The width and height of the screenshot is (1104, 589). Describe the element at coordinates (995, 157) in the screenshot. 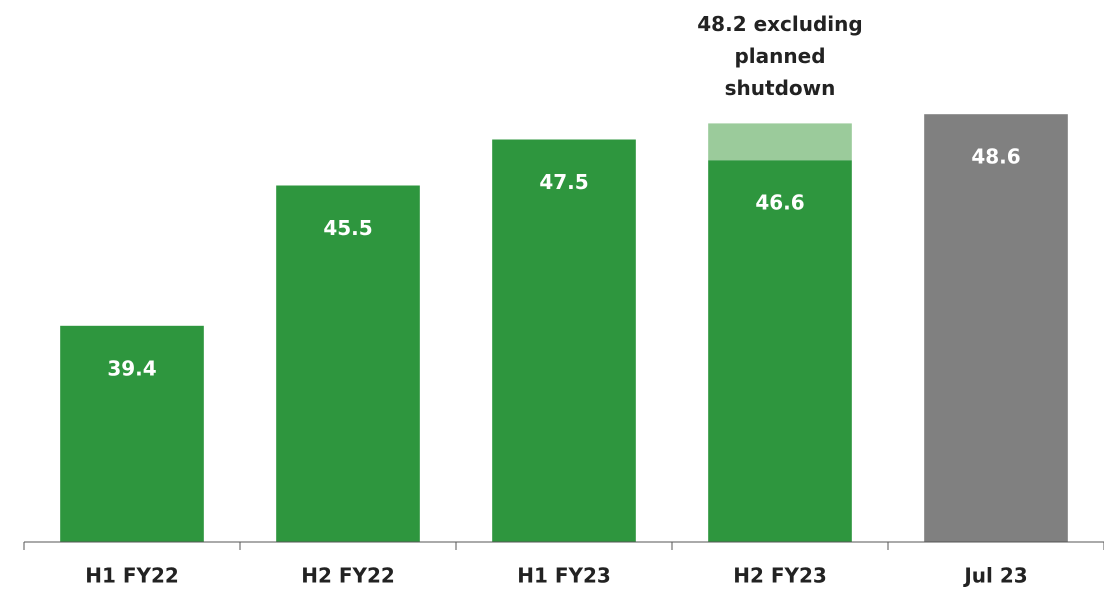

I see `value-label: 48.6` at that location.